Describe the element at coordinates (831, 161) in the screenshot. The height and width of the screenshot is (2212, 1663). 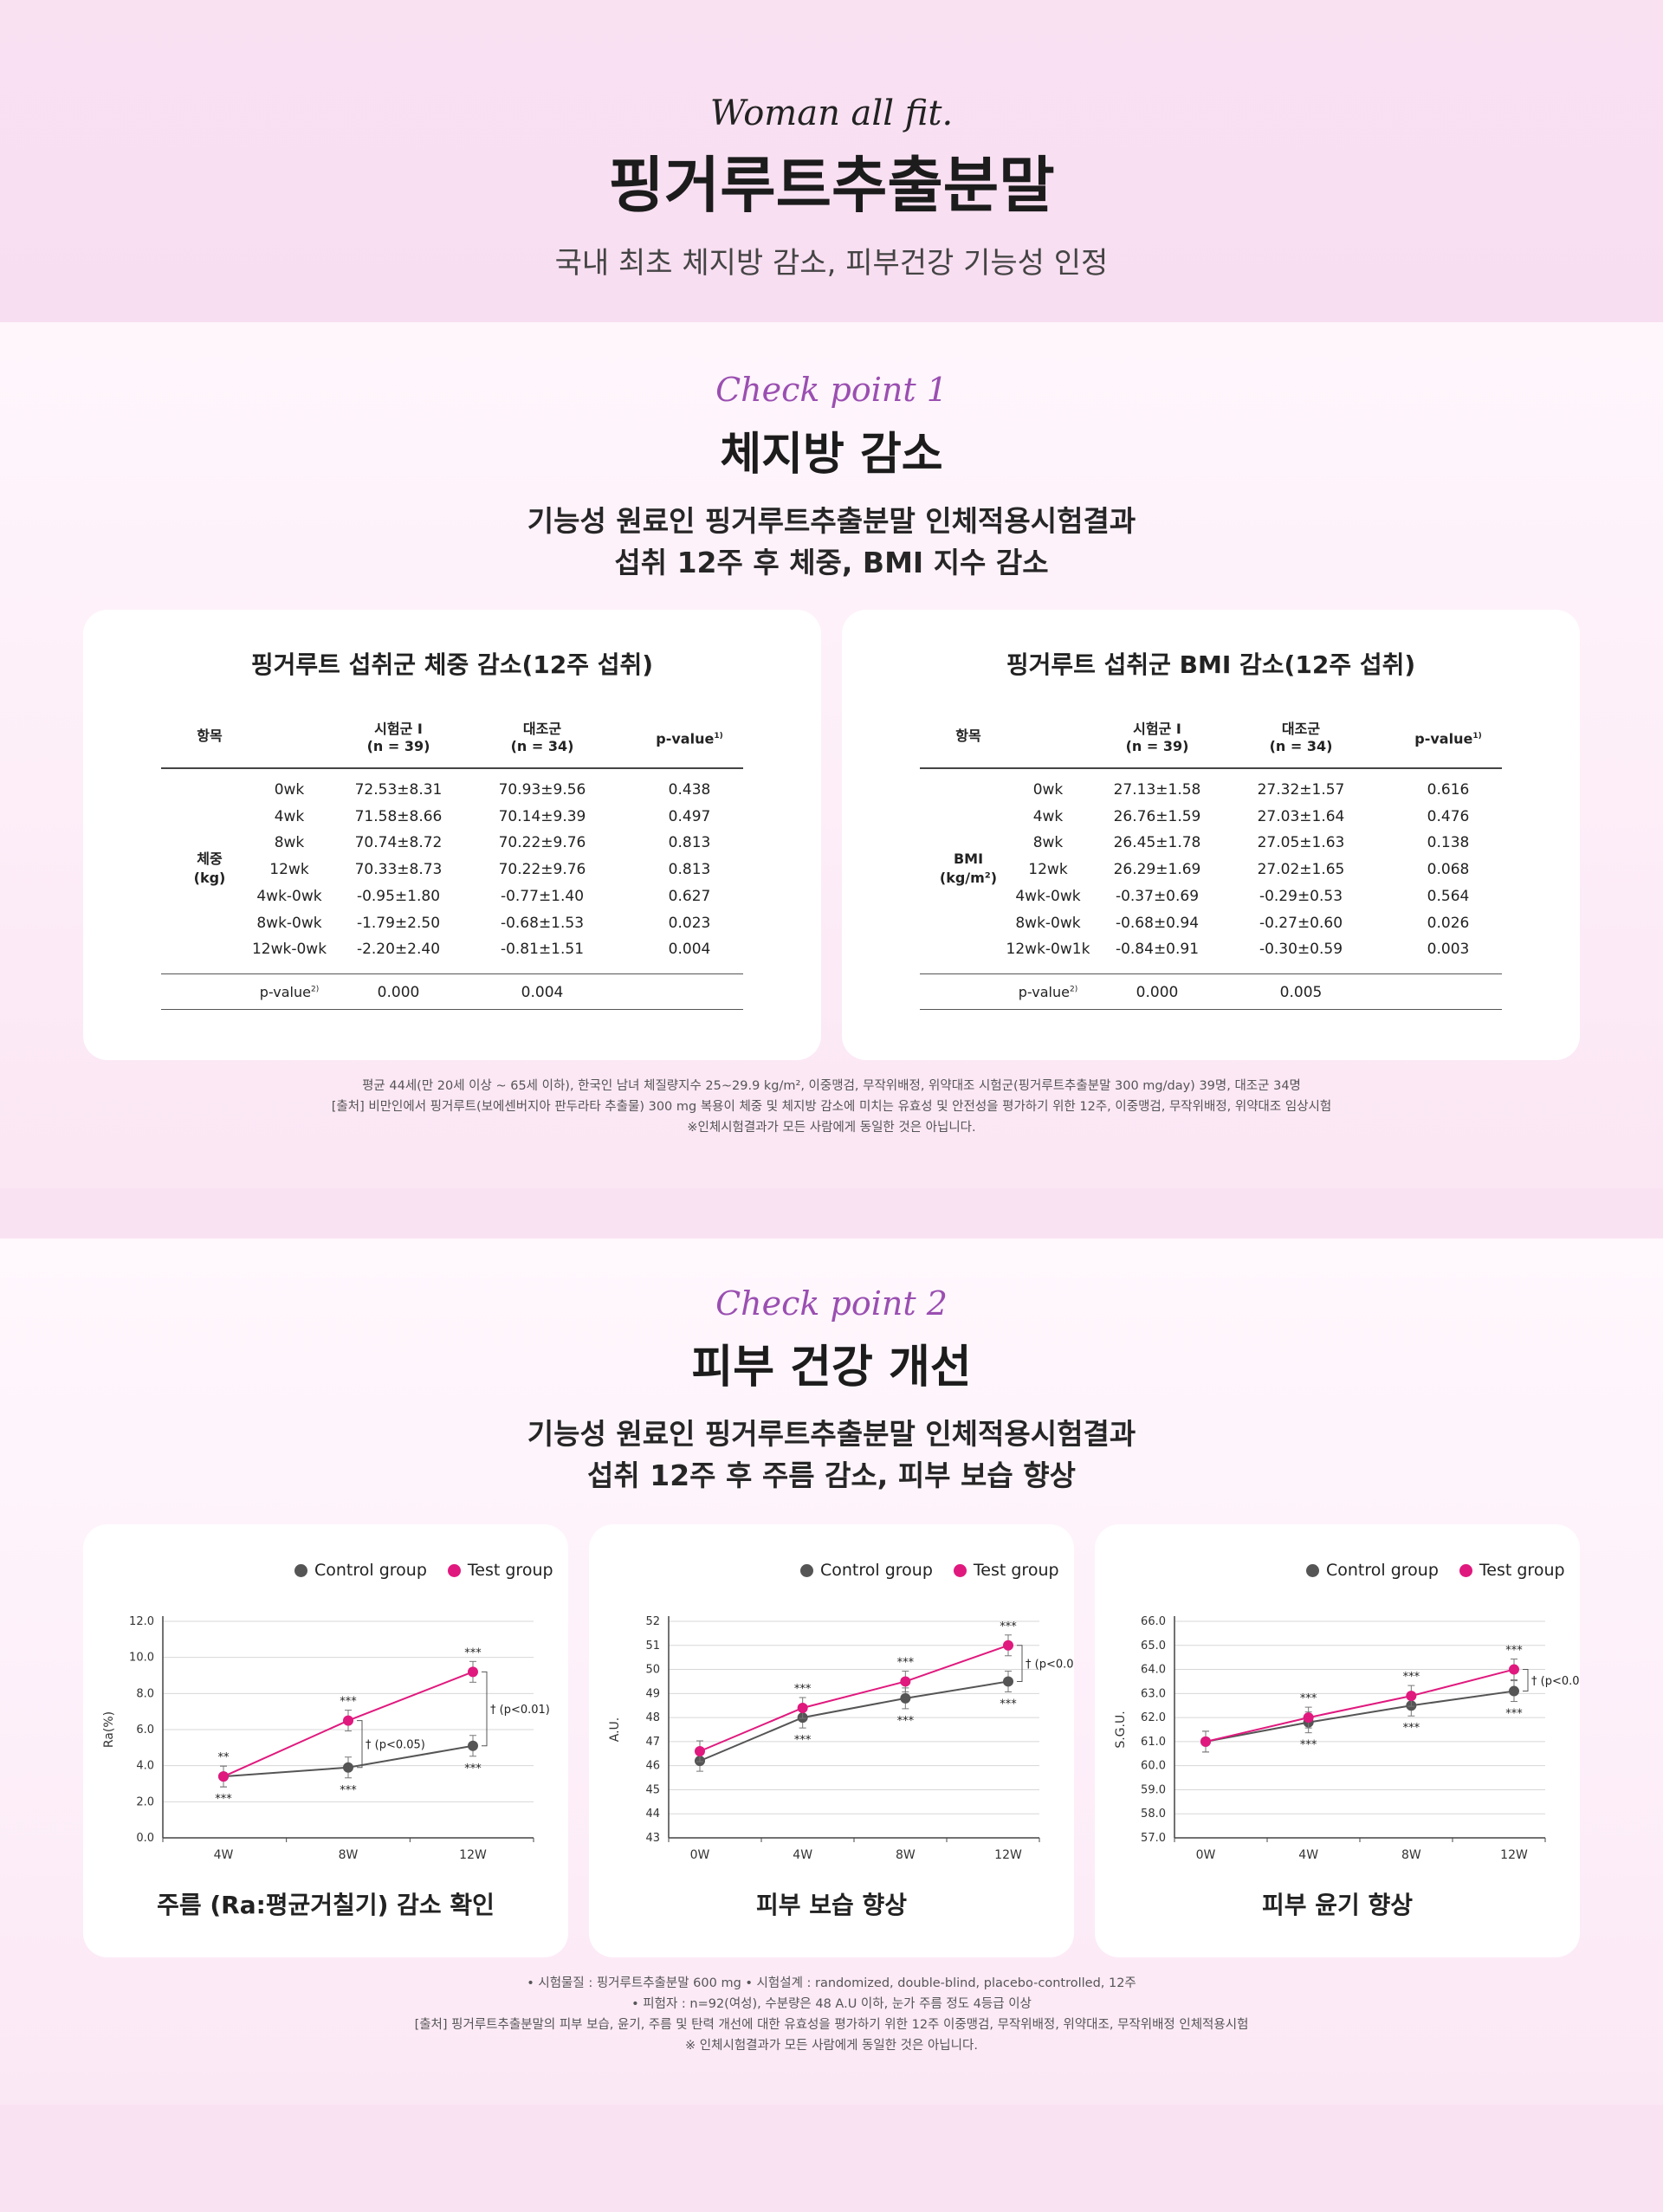
I see `header-band` at that location.